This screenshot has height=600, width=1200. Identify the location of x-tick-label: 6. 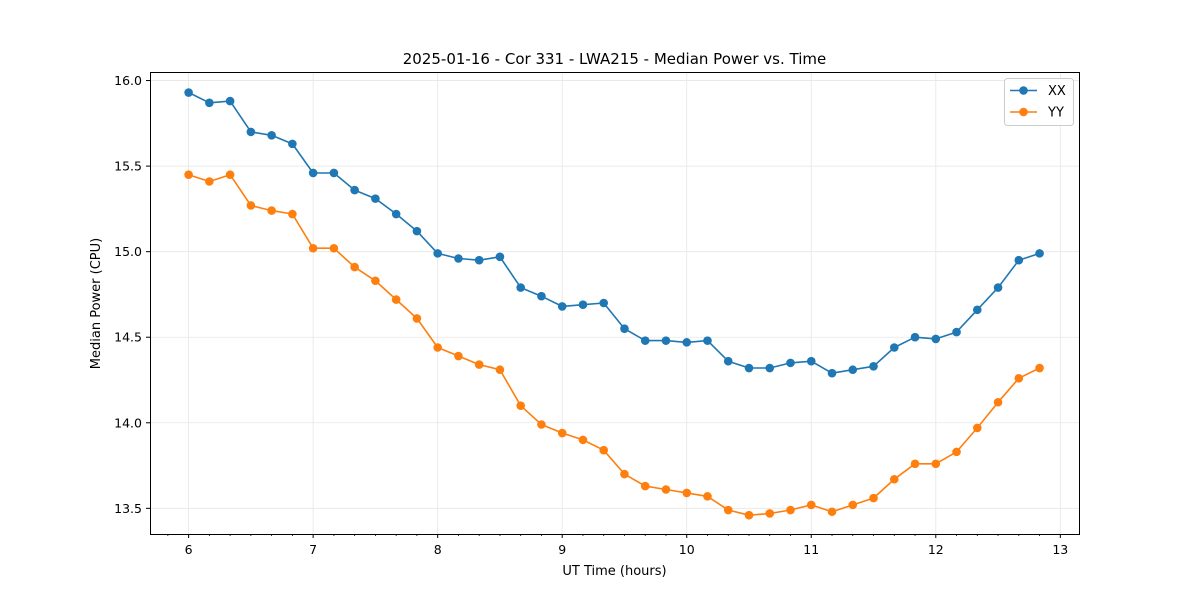
(189, 549).